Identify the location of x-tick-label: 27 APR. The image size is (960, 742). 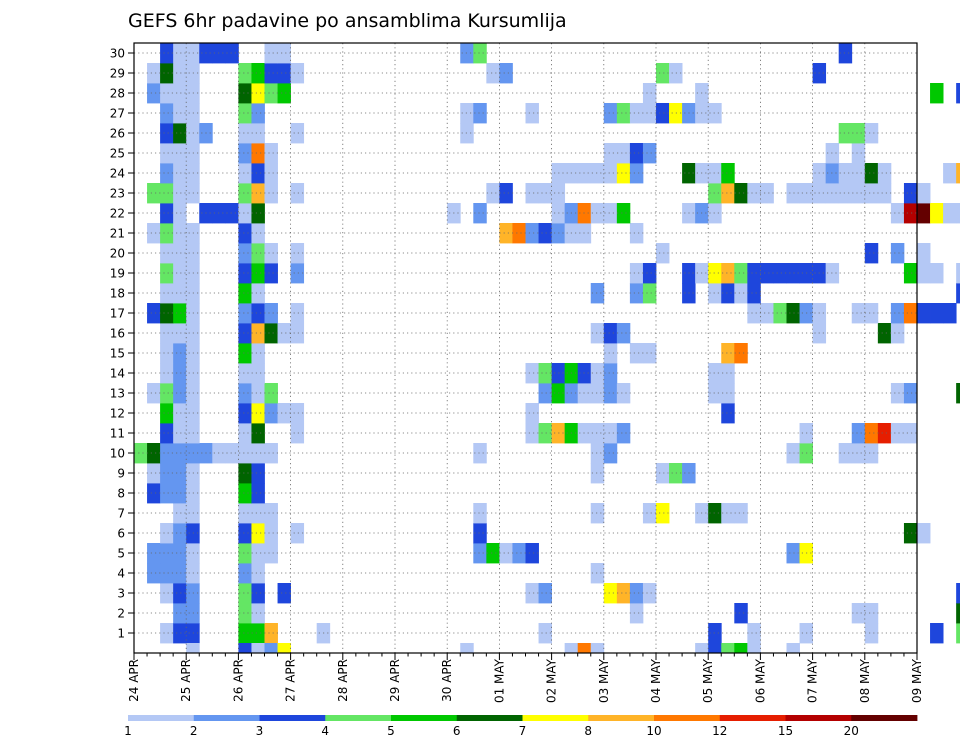
(291, 680).